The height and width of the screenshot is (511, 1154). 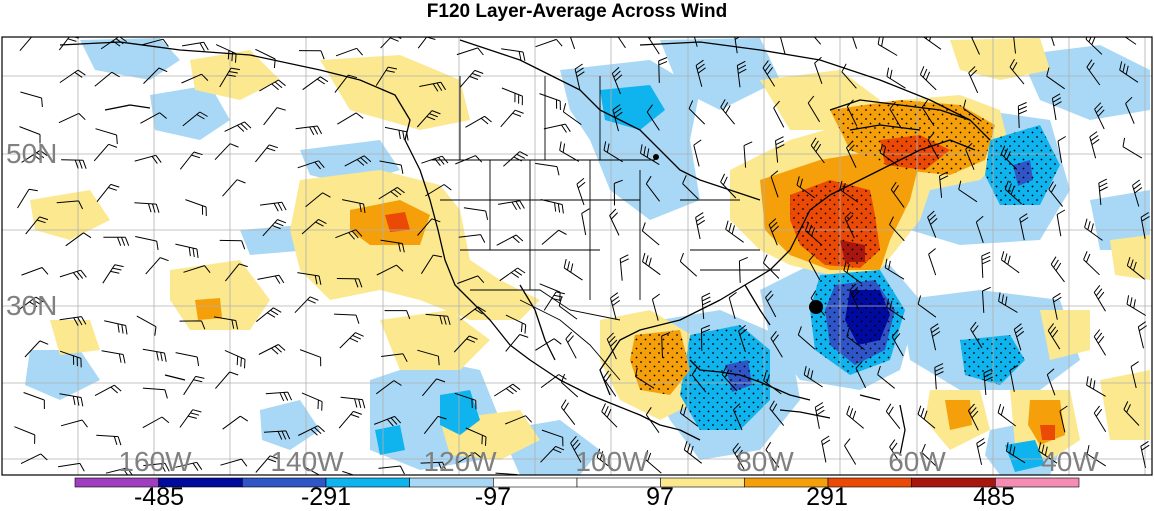 I want to click on lon-label-80w: 80W, so click(x=765, y=461).